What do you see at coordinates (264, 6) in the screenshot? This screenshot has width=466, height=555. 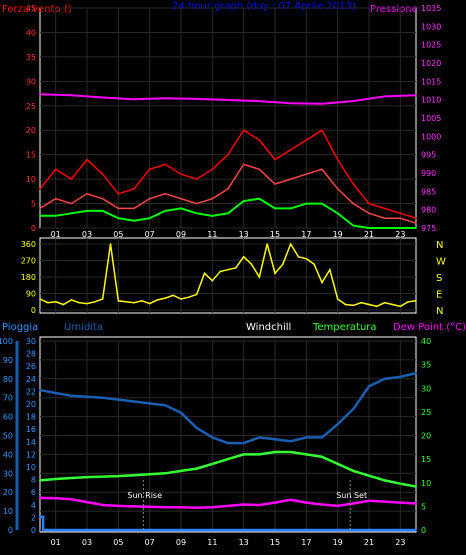 I see `chart-title: 24 hour graph (day : 07 Aprile 2013)` at bounding box center [264, 6].